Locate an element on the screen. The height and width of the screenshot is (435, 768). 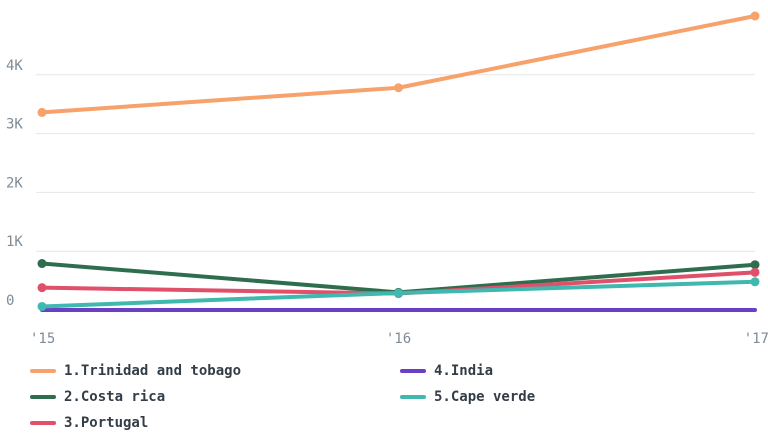
y-tick-label: 2K is located at coordinates (14, 183).